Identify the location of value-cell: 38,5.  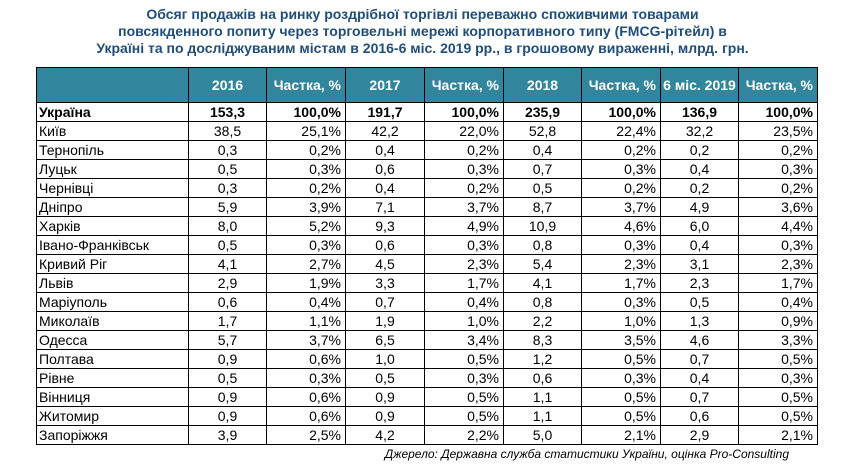
(227, 131).